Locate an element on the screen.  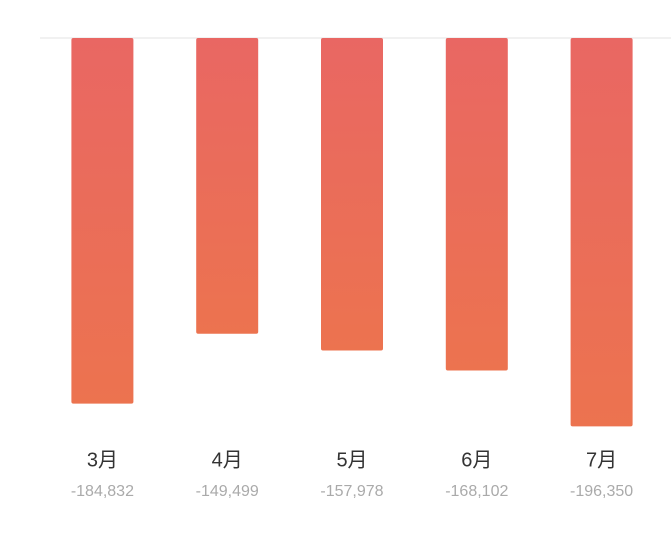
x-tick-label: 5月 is located at coordinates (351, 460).